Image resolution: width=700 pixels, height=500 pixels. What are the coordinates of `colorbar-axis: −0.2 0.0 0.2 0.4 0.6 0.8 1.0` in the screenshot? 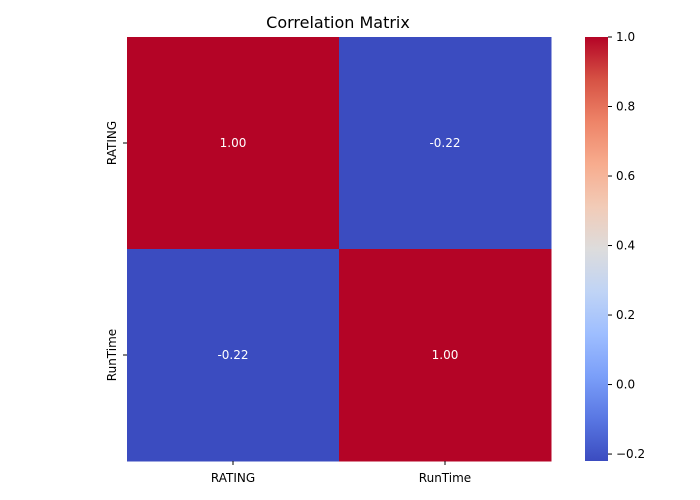 It's located at (626, 245).